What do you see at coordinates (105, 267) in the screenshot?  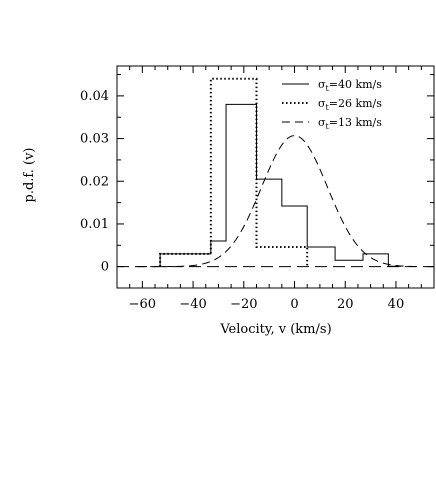 I see `y-tick-label: 0` at bounding box center [105, 267].